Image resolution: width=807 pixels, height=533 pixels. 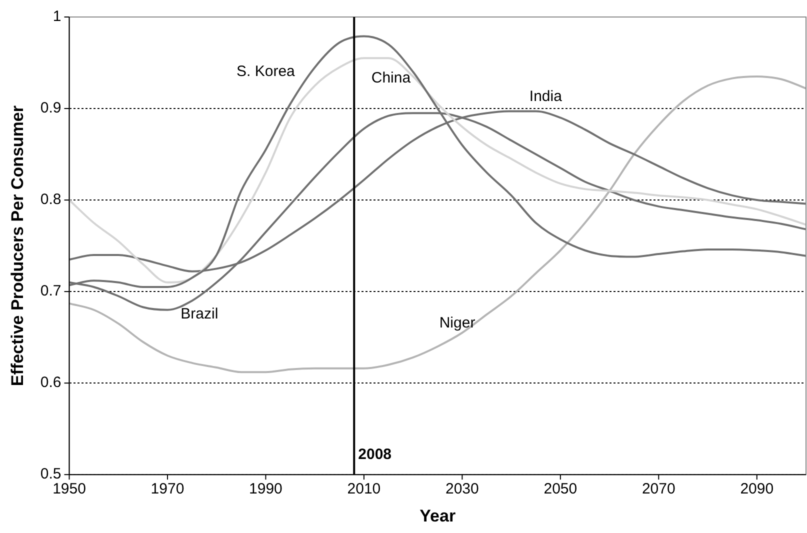 What do you see at coordinates (57, 17) in the screenshot?
I see `y-tick-label: 1` at bounding box center [57, 17].